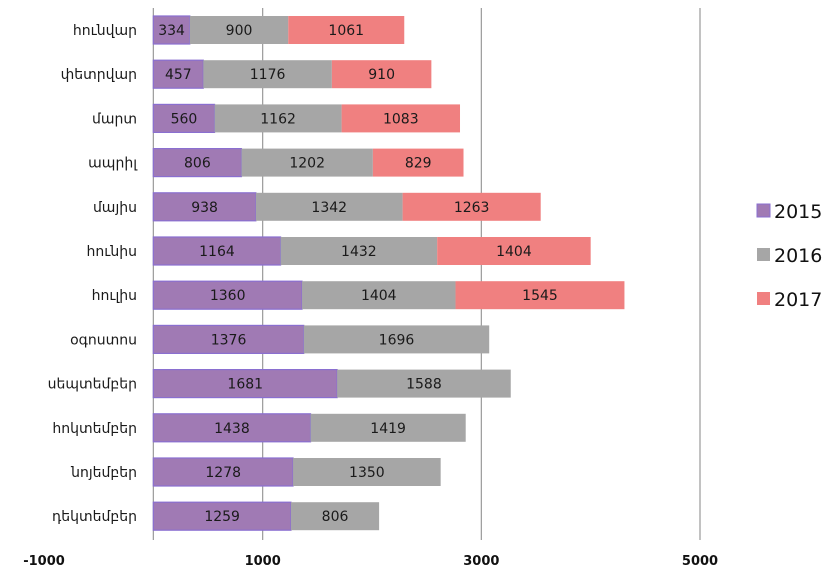  I want to click on data-label: 1419, so click(388, 429).